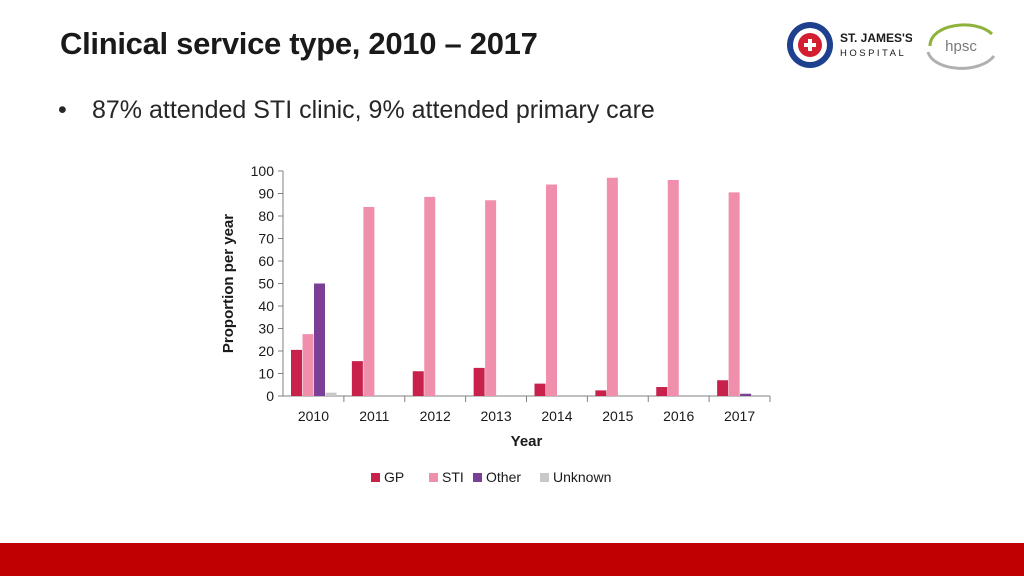 This screenshot has height=576, width=1024. I want to click on x-tick-label-2015: 2015, so click(617, 416).